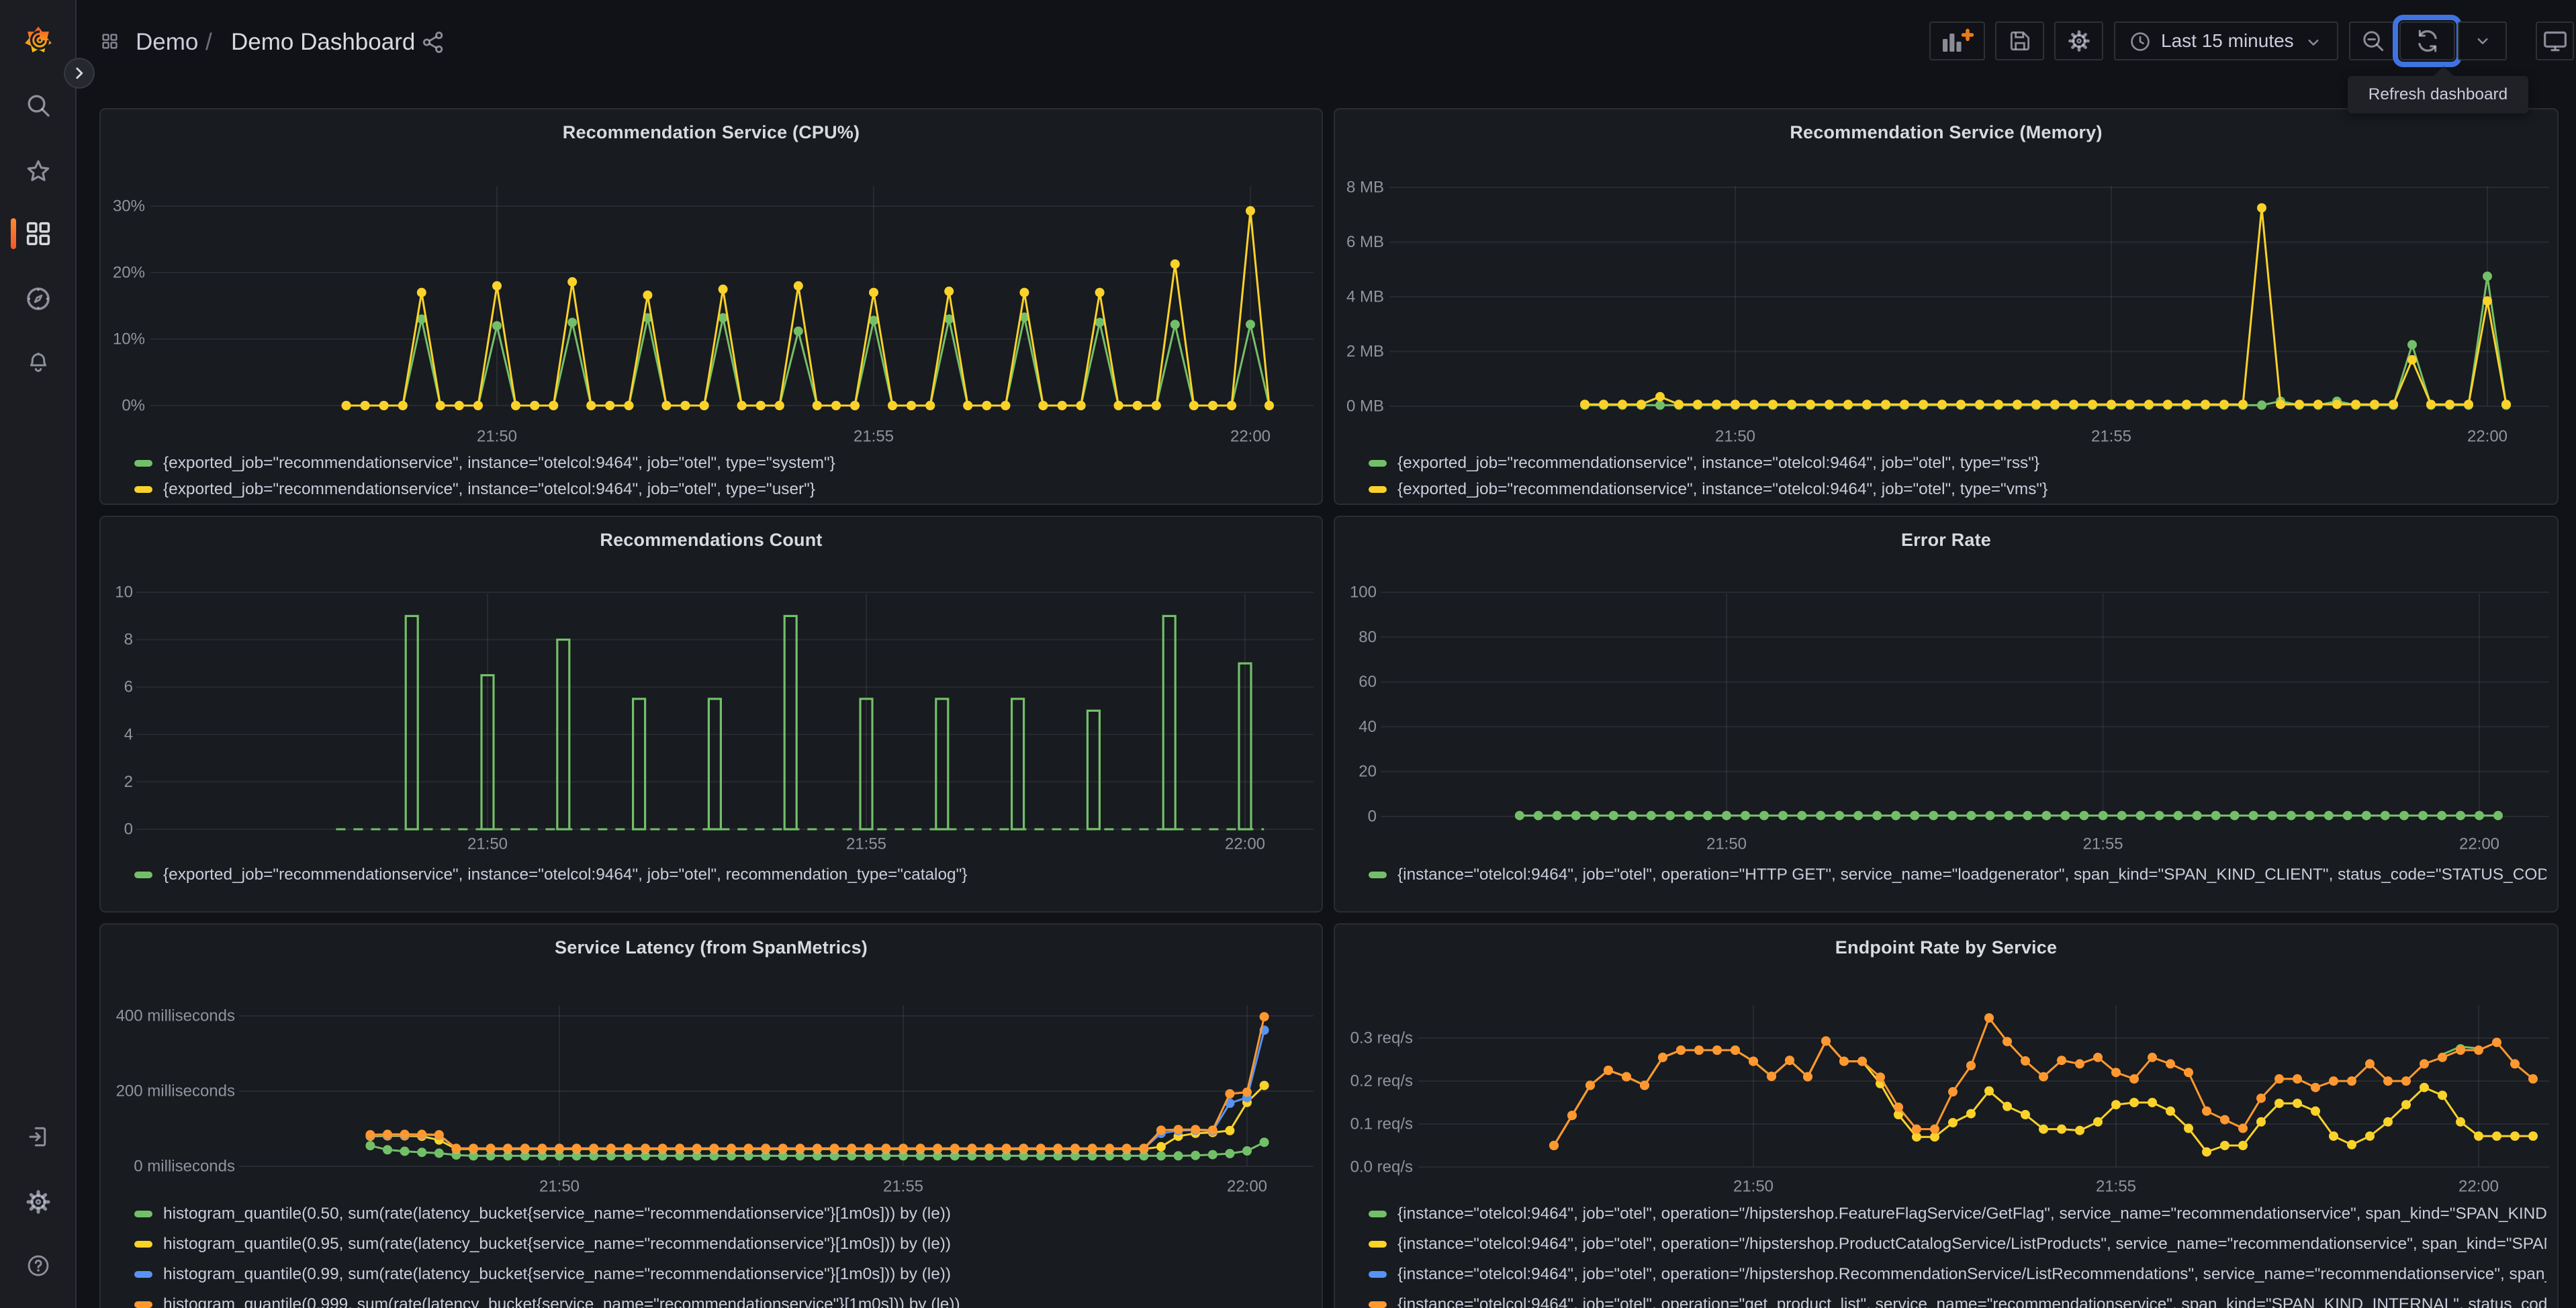 This screenshot has width=2576, height=1308. I want to click on svg-text: 0 MB, so click(1365, 407).